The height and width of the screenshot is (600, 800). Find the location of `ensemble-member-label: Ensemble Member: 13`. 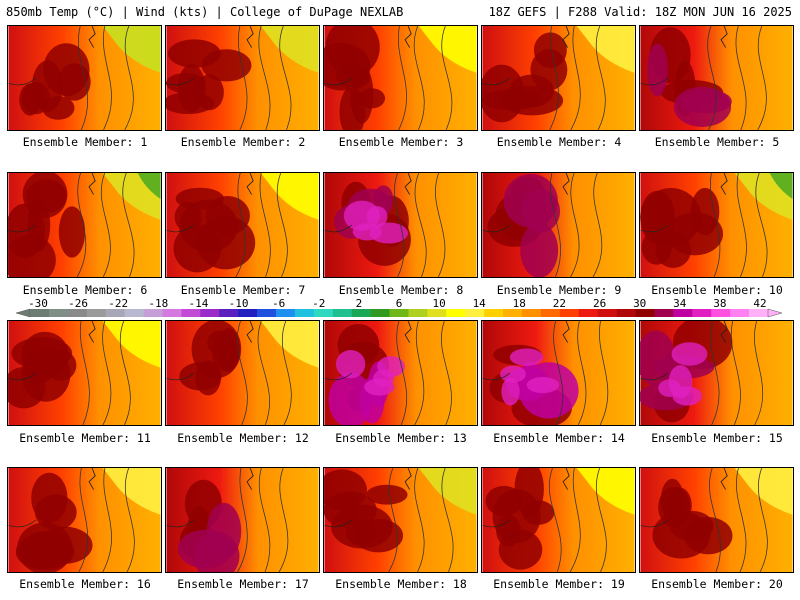

ensemble-member-label: Ensemble Member: 13 is located at coordinates (401, 438).